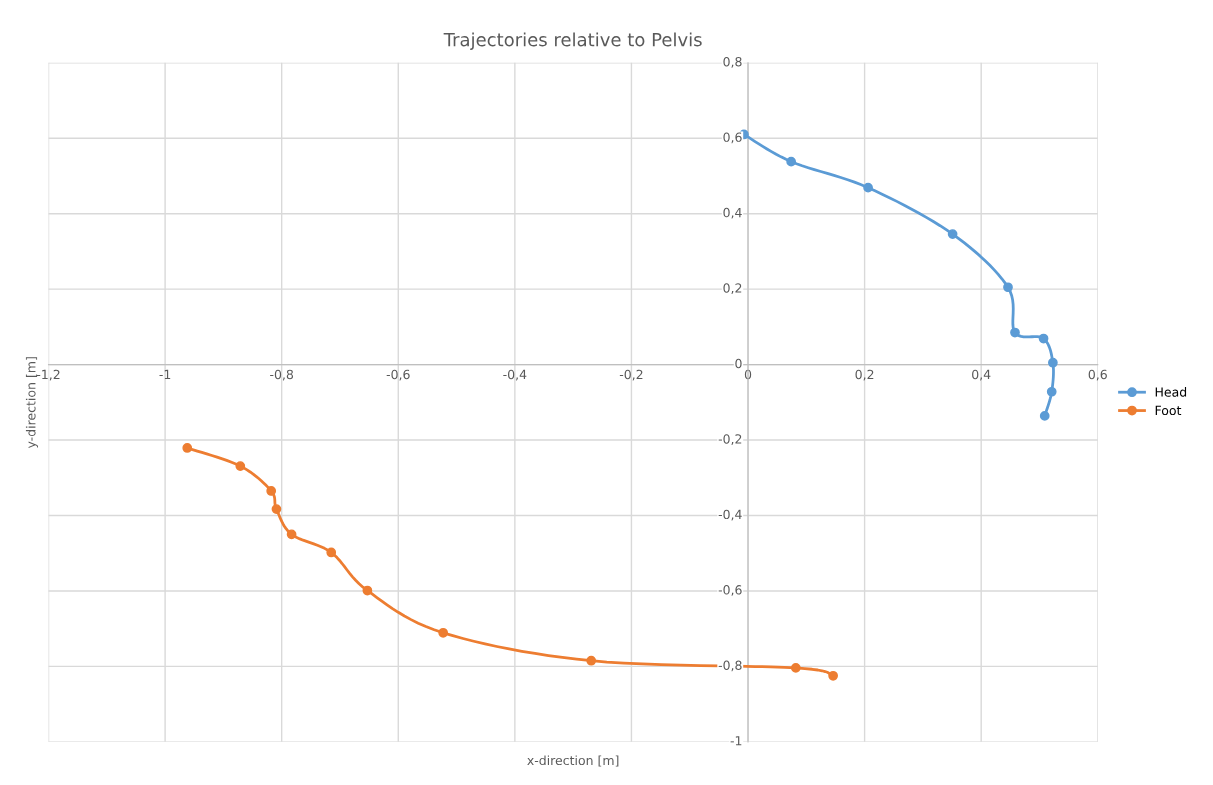  I want to click on x-tick-label: 0,6, so click(1097, 375).